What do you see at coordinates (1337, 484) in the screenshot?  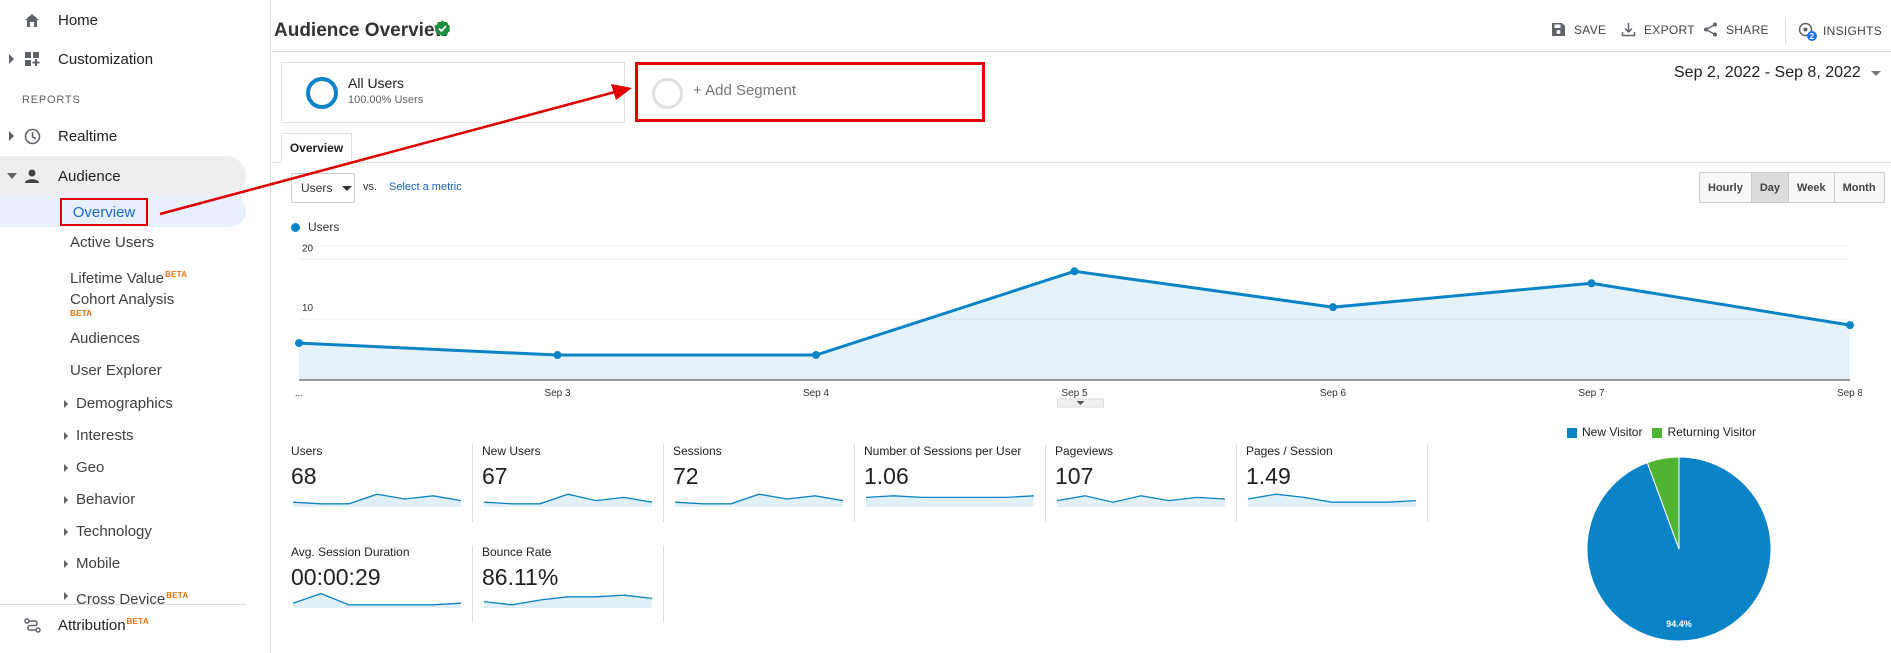 I see `metric-pages-session: Pages / Session 1.49` at bounding box center [1337, 484].